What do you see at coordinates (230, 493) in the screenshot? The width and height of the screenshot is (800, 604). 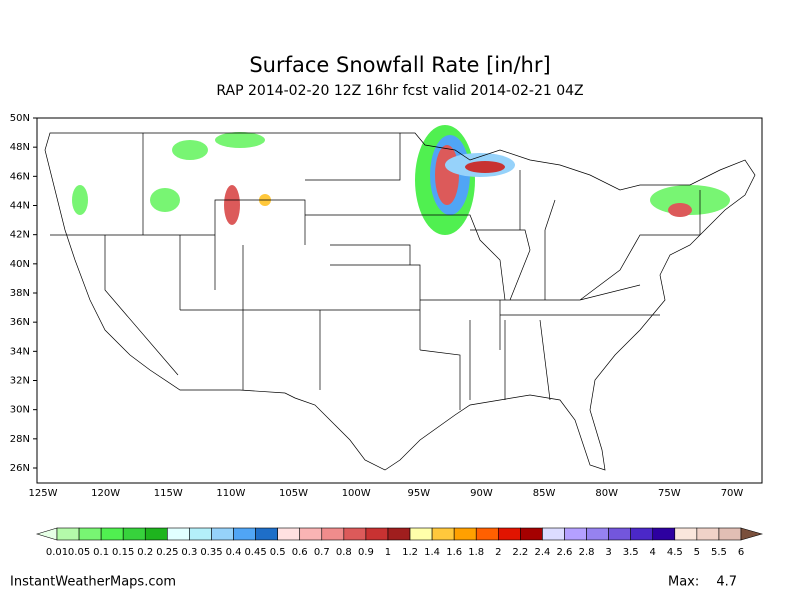 I see `lon-label: 110W` at bounding box center [230, 493].